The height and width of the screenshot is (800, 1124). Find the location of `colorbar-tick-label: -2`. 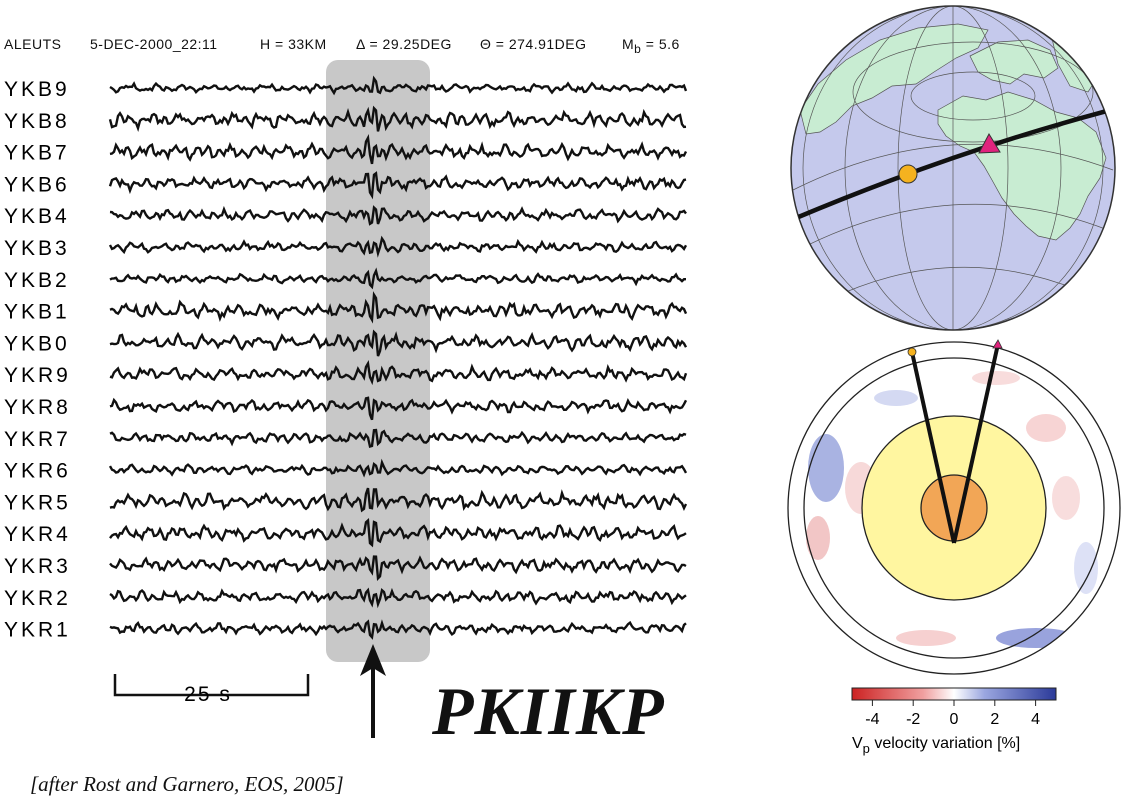

colorbar-tick-label: -2 is located at coordinates (913, 719).